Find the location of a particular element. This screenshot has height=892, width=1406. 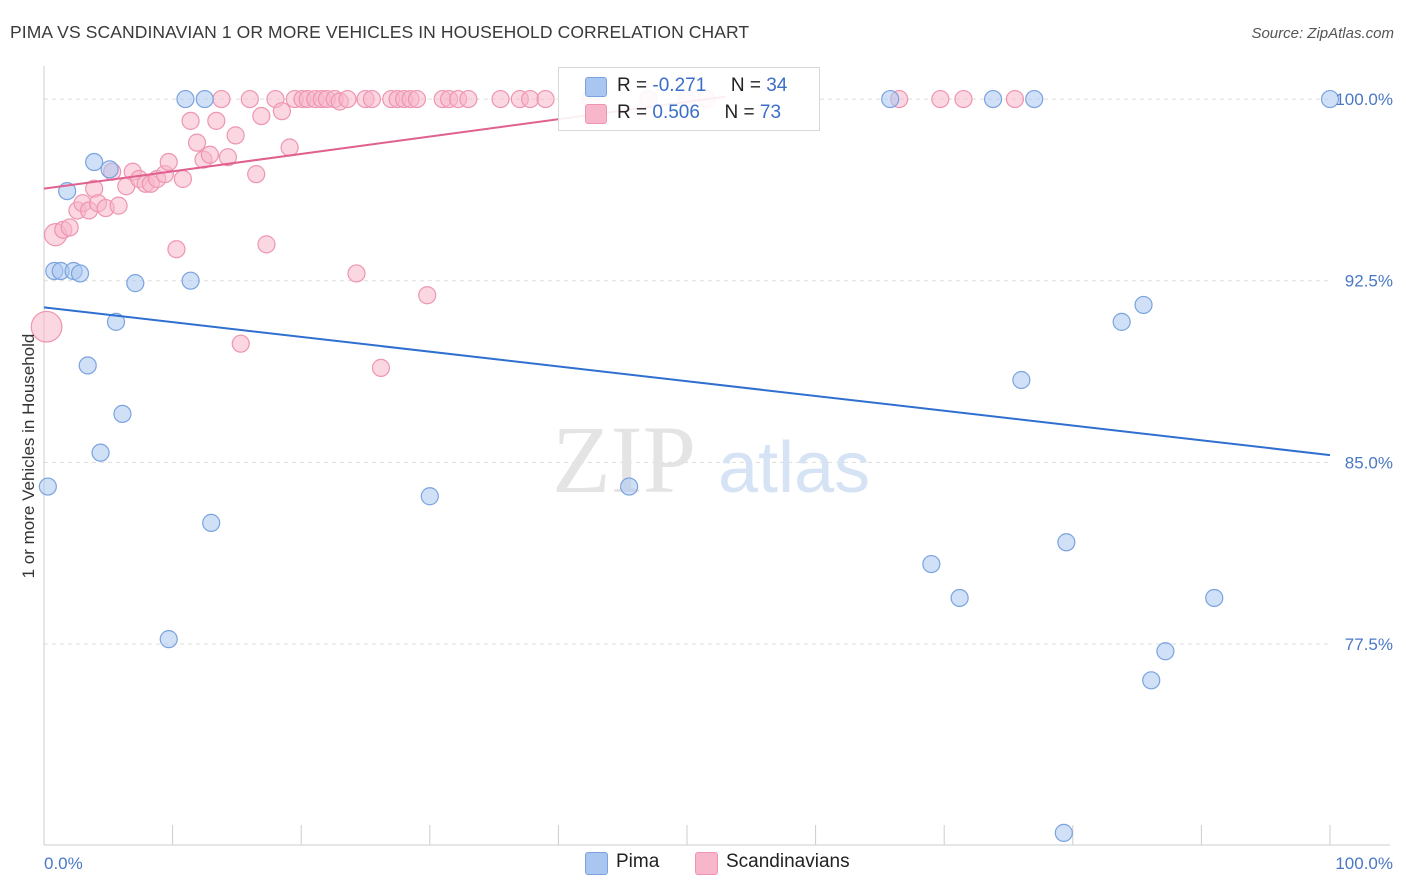

y-tick-label: 100.0% is located at coordinates (1364, 99).